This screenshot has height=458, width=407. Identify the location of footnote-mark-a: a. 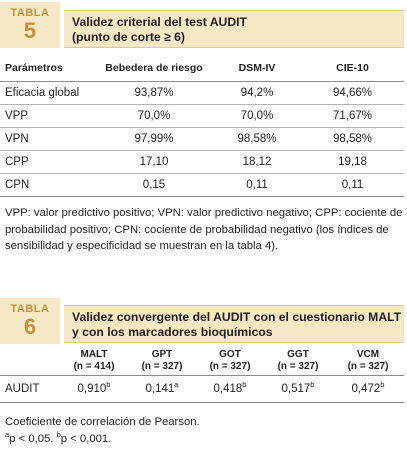
(7, 434).